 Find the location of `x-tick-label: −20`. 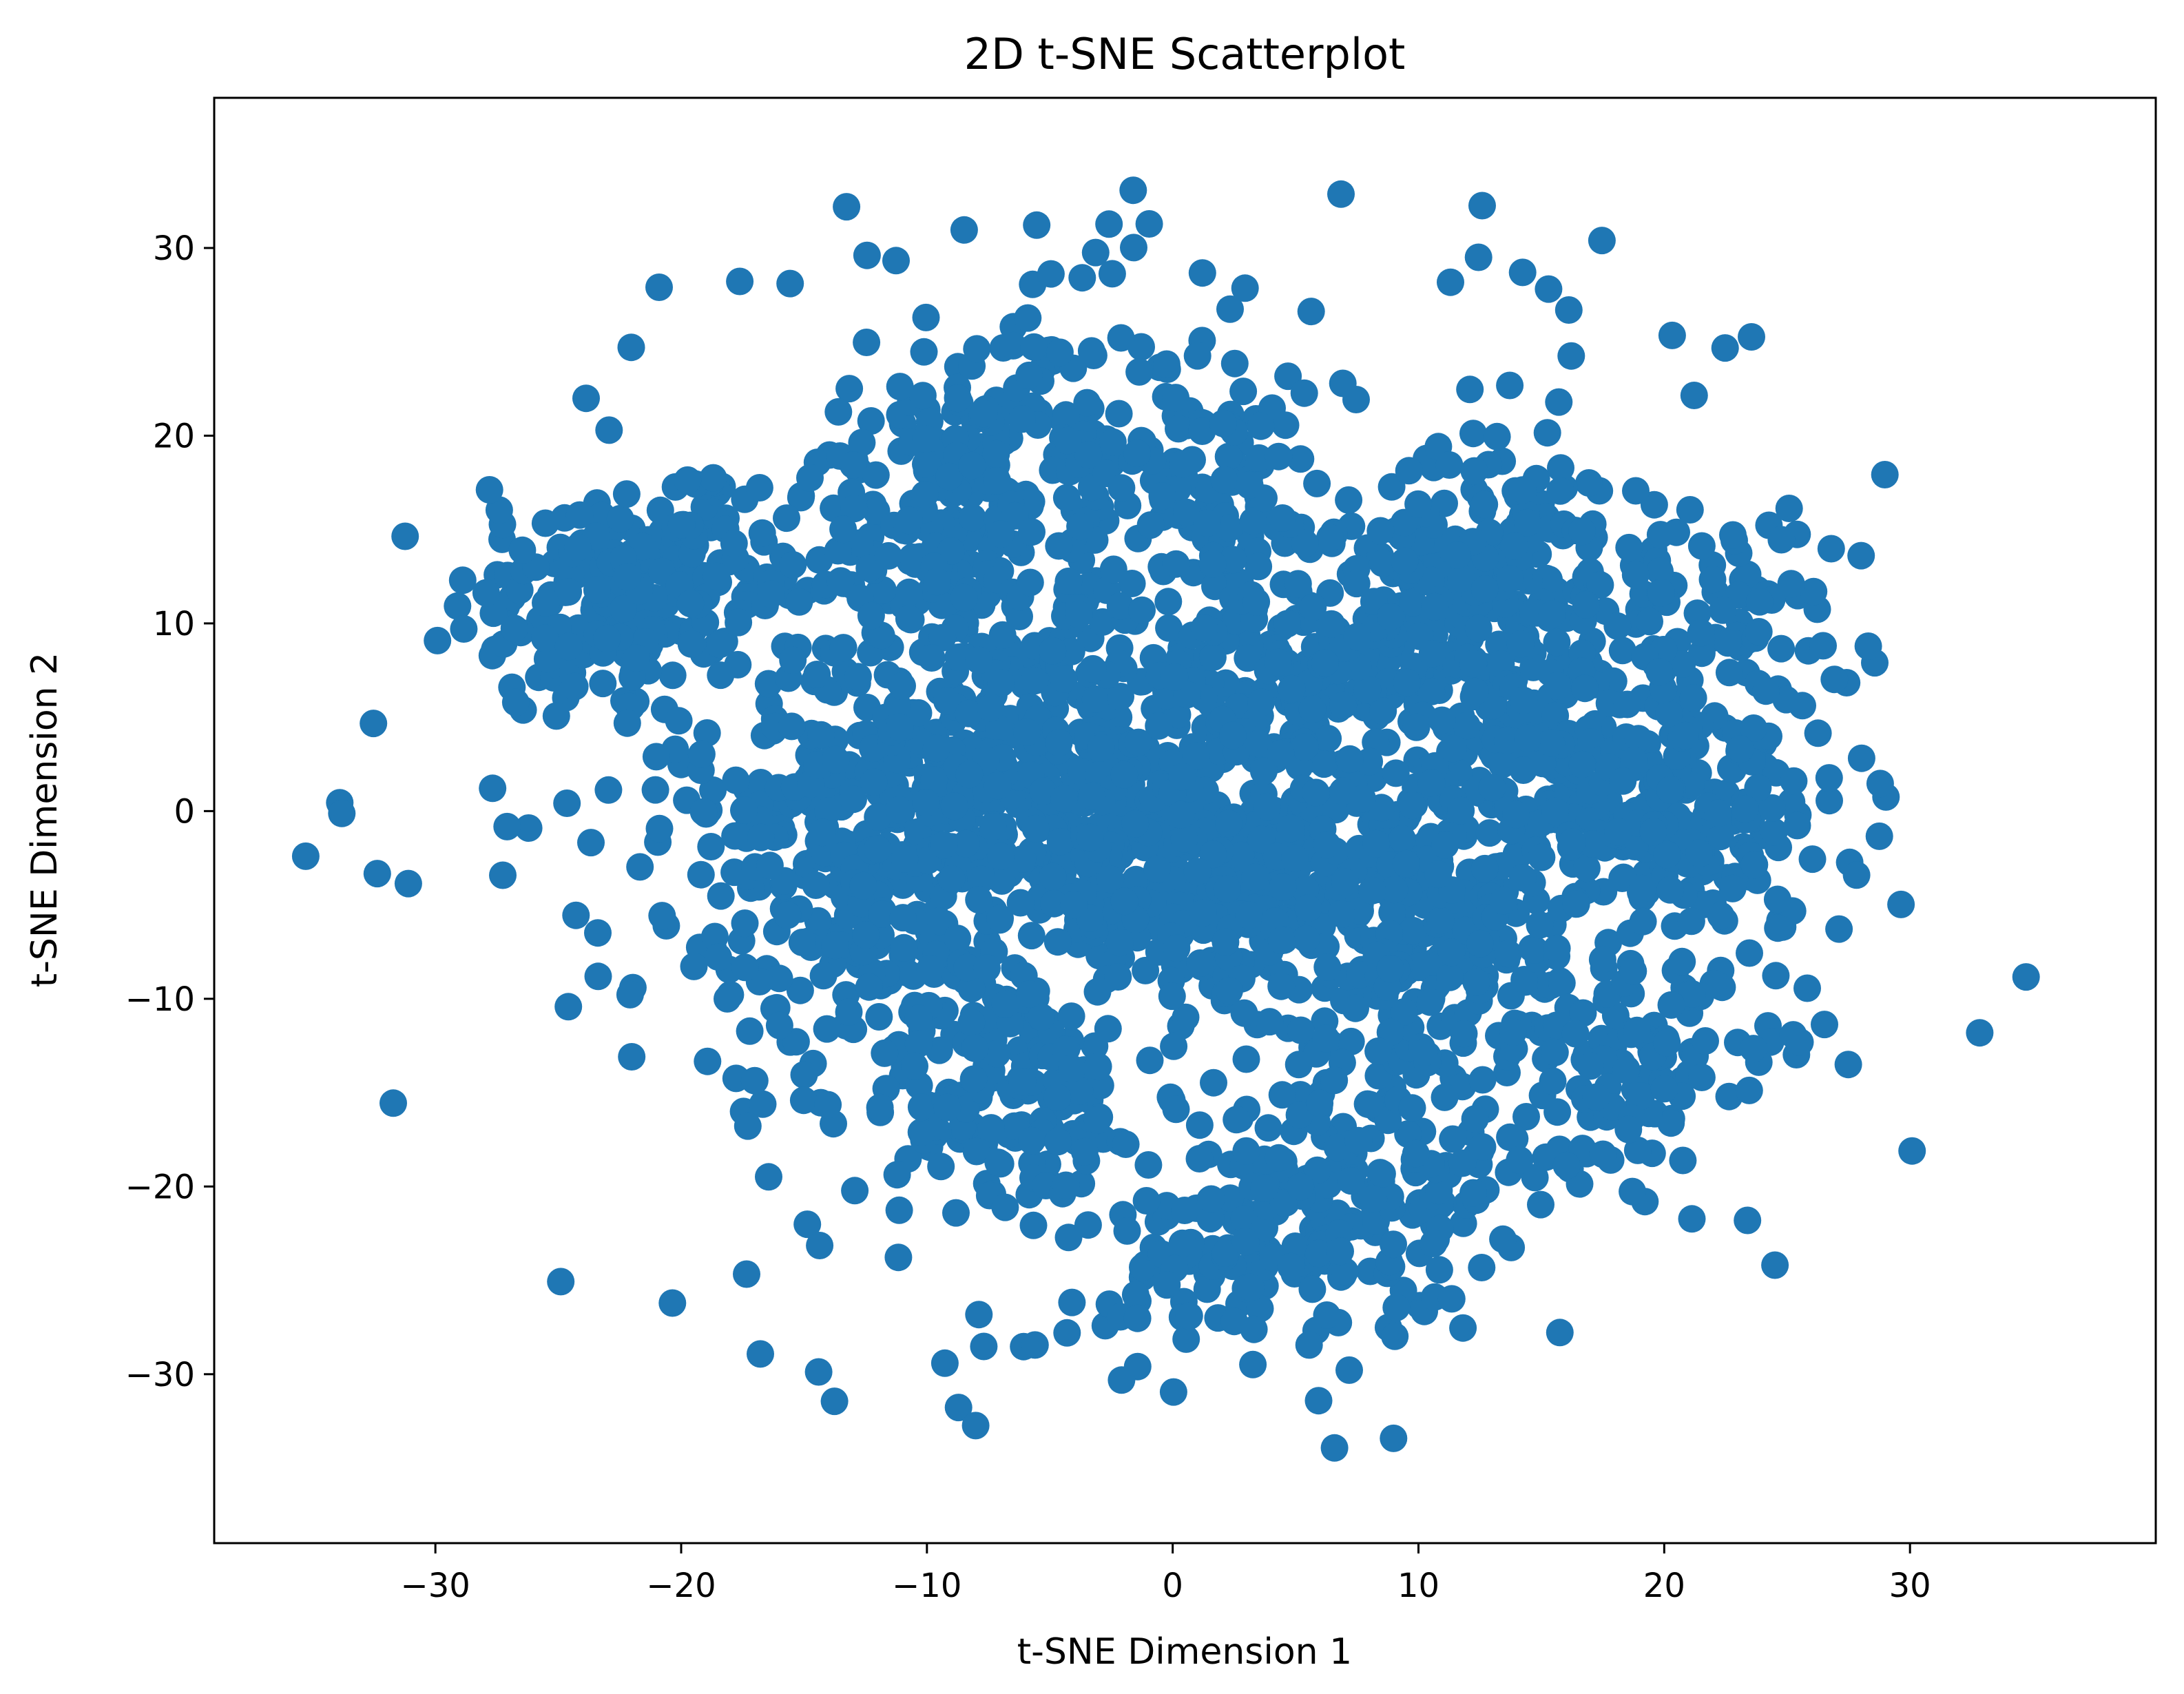

x-tick-label: −20 is located at coordinates (681, 1586).